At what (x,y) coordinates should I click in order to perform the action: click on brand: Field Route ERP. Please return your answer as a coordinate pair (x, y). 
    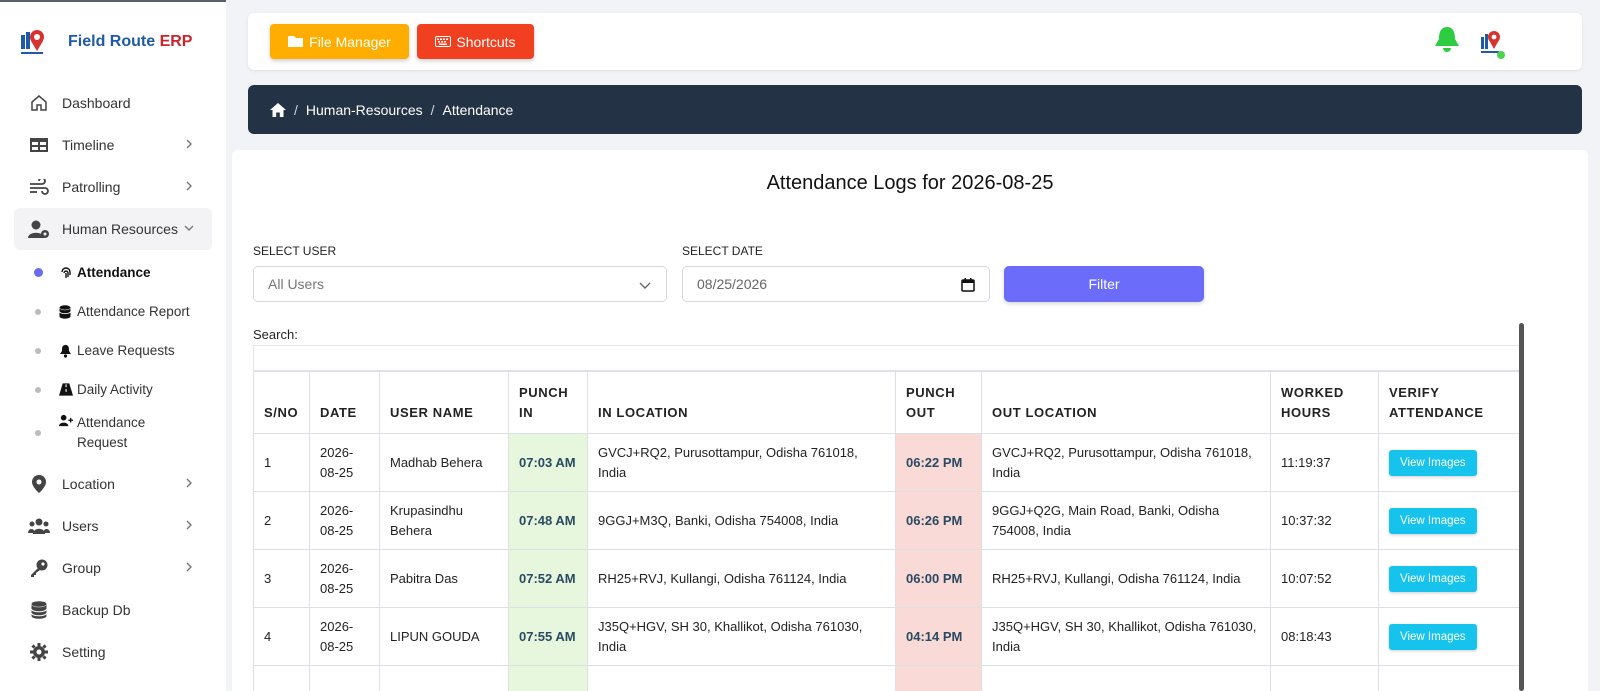
    Looking at the image, I should click on (113, 42).